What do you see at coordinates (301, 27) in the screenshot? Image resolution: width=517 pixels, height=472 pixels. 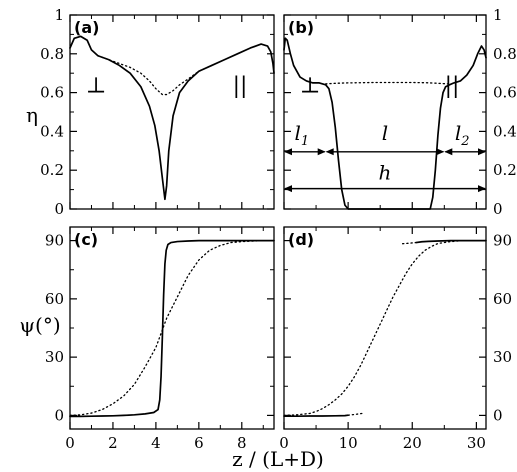 I see `panel-label: (b)` at bounding box center [301, 27].